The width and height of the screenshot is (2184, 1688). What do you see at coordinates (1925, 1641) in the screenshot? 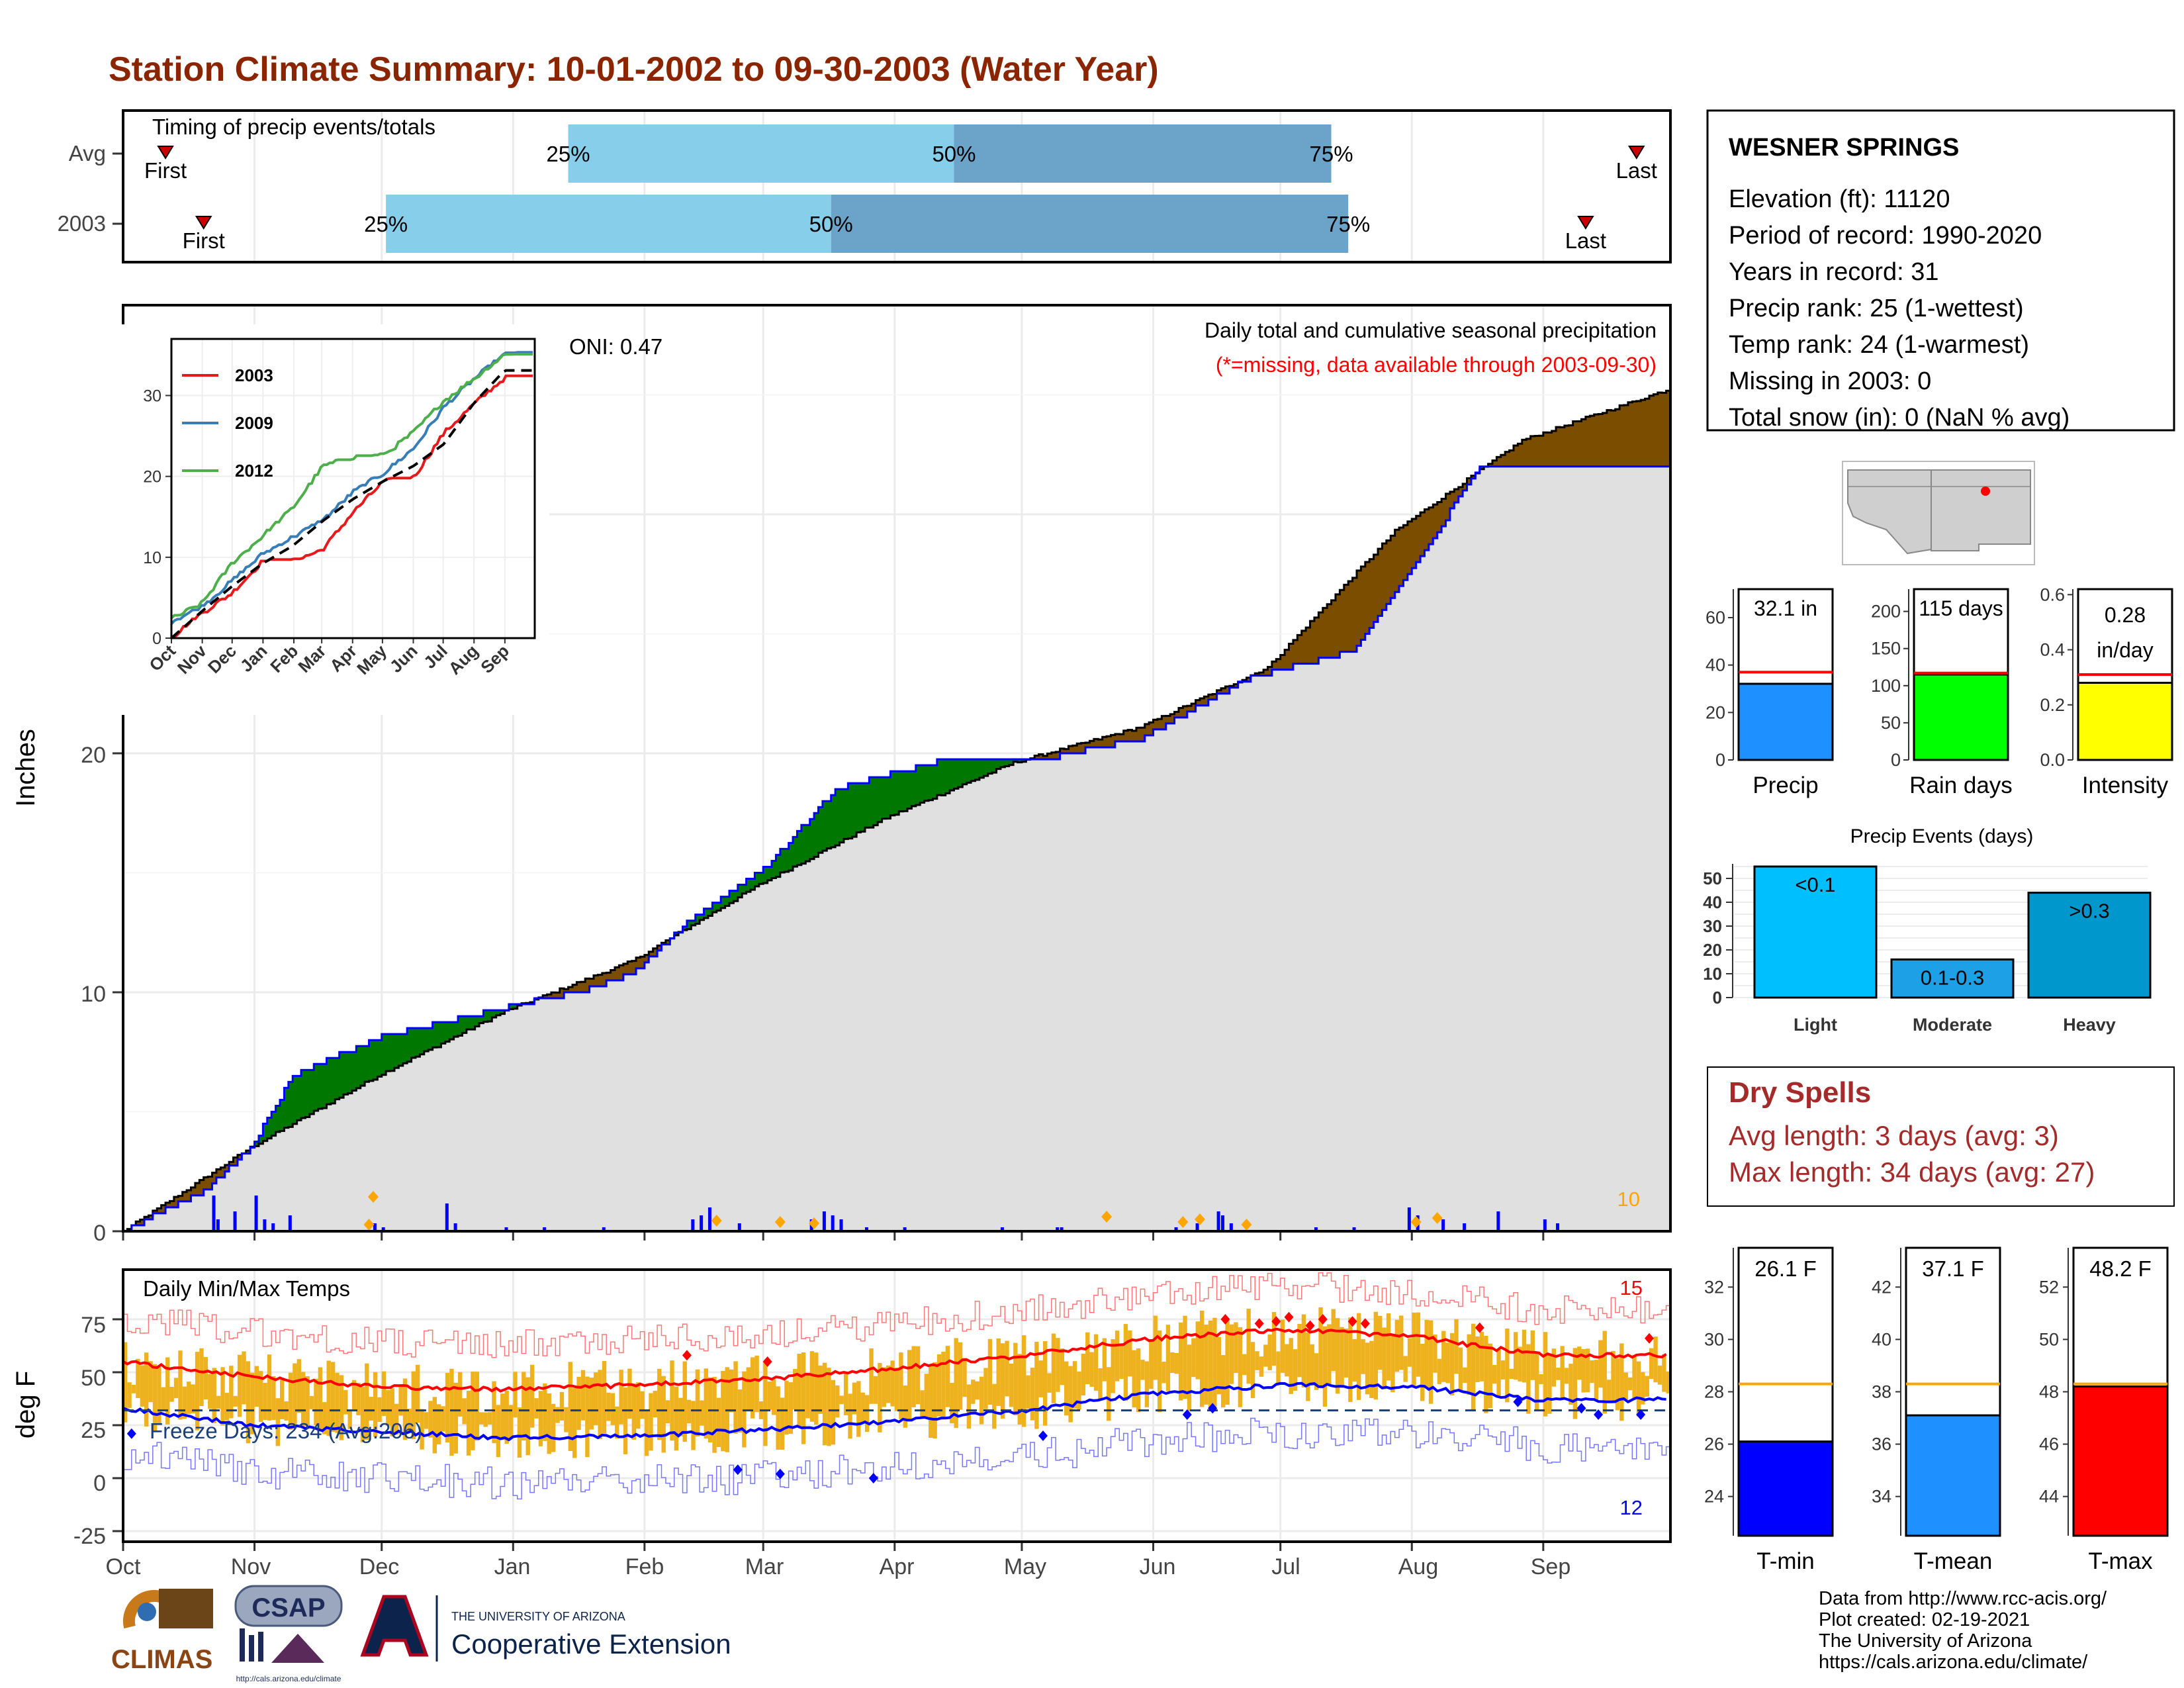
I see `credit-line: The University of Arizona` at bounding box center [1925, 1641].